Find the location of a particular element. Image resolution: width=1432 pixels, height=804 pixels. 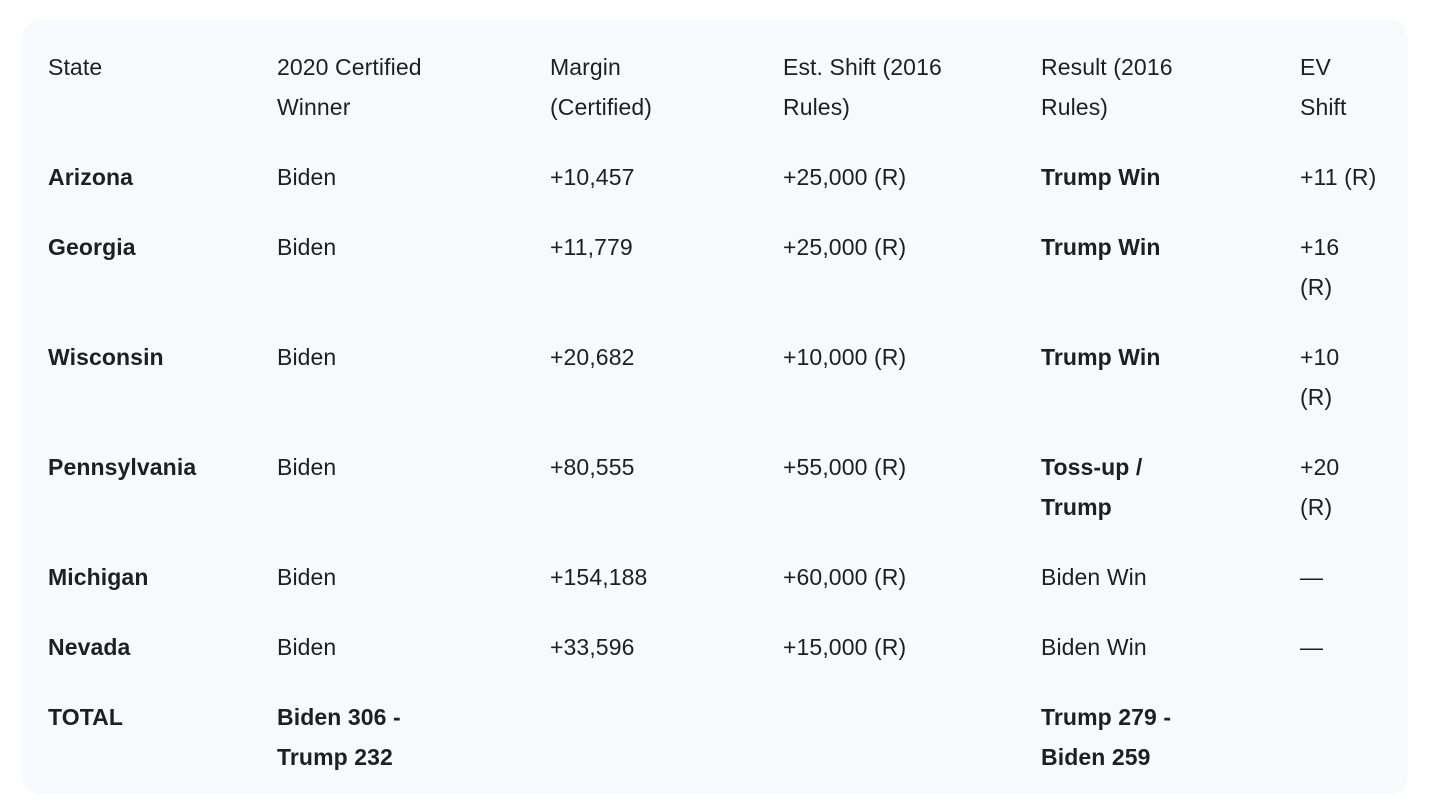

cell-ev-shift: +20 (R) is located at coordinates (1320, 487).